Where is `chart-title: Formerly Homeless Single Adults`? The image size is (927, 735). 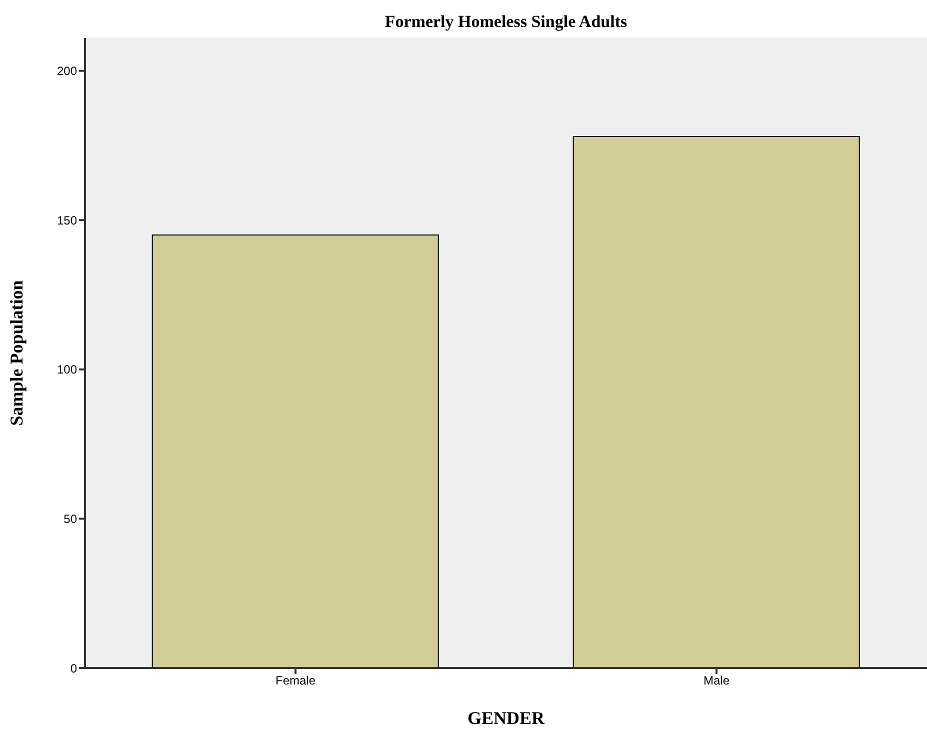 chart-title: Formerly Homeless Single Adults is located at coordinates (506, 22).